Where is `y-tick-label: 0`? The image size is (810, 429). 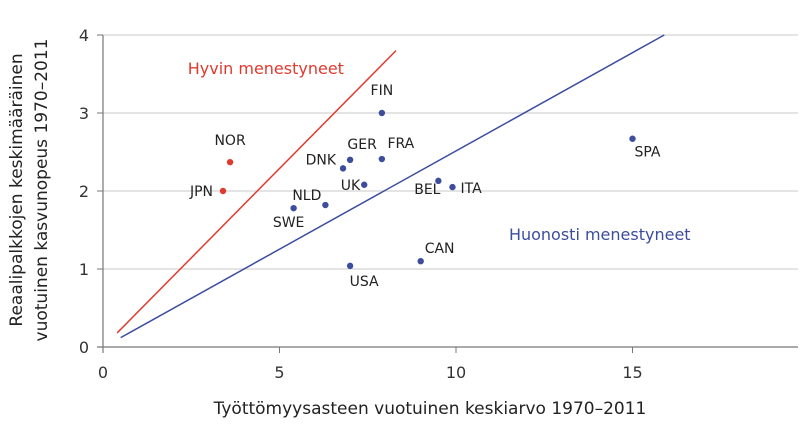 y-tick-label: 0 is located at coordinates (84, 347).